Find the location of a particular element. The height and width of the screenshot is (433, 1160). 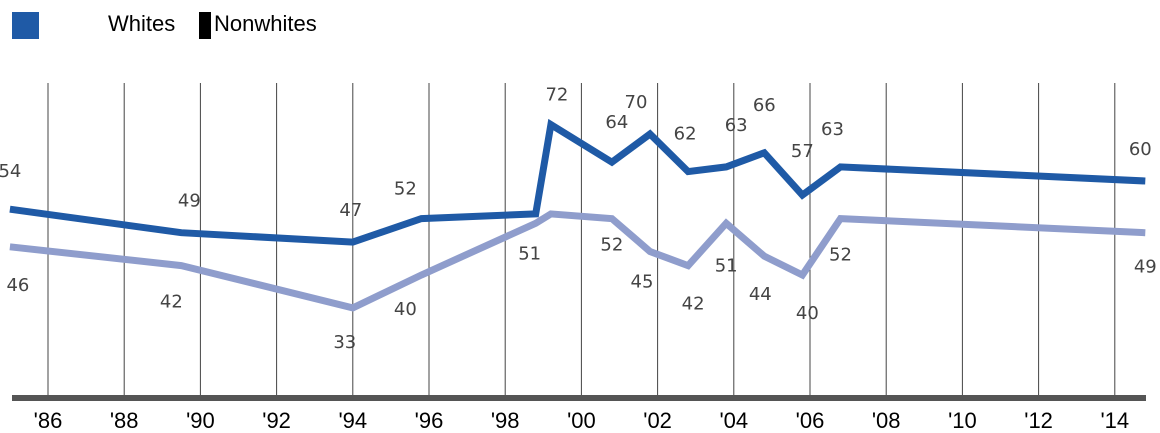

legend: Whites Nonwhites is located at coordinates (200, 25).